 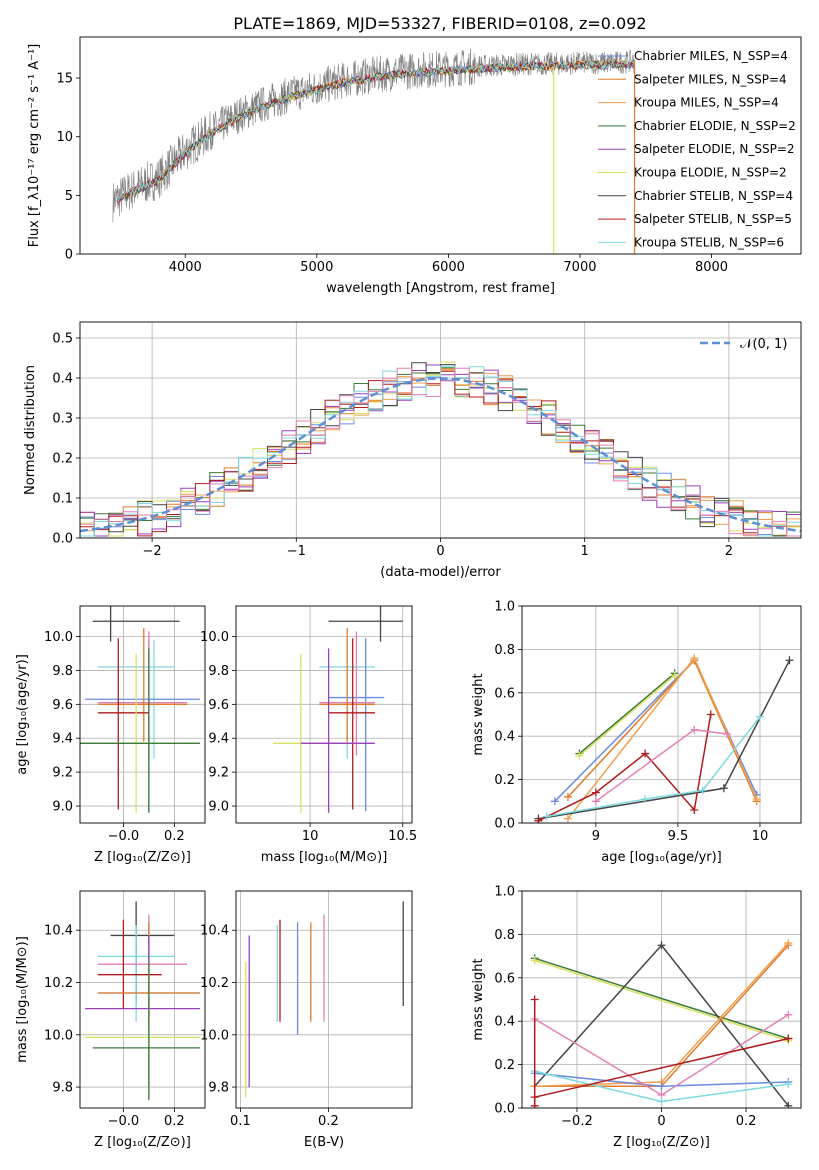 I want to click on histogram-plot, so click(x=440, y=449).